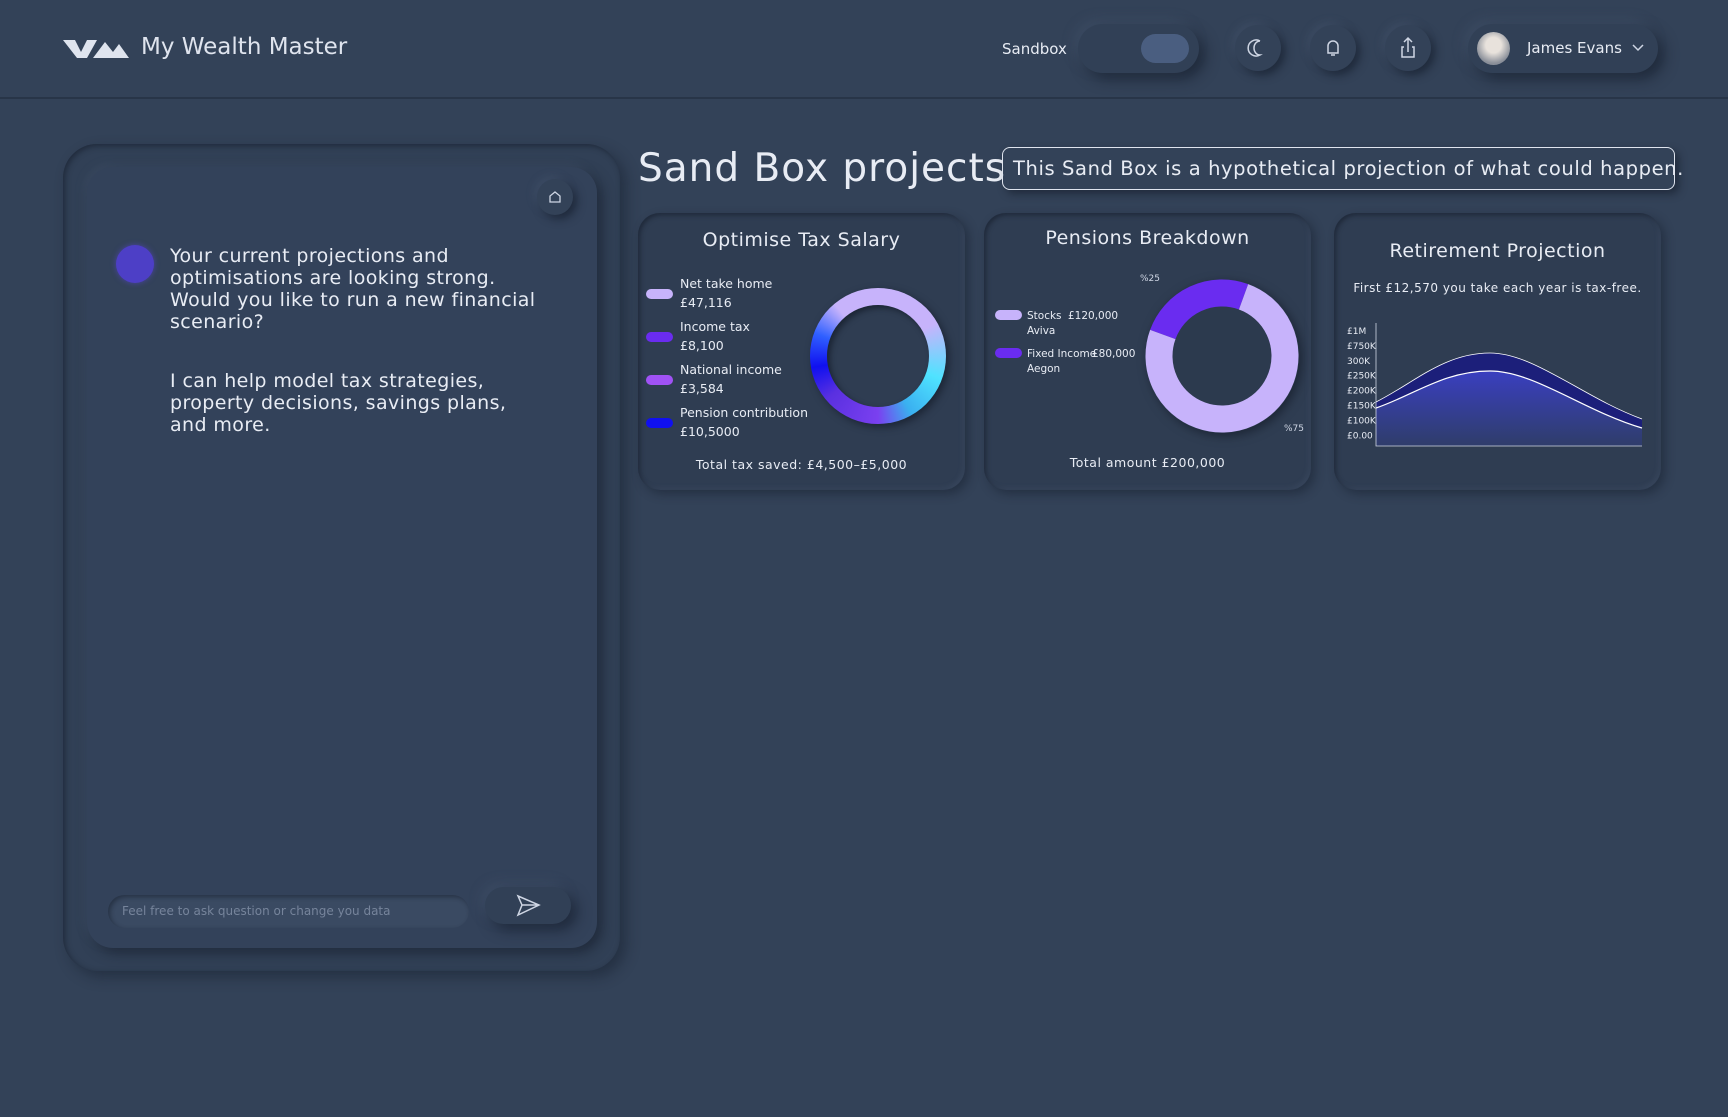  Describe the element at coordinates (801, 240) in the screenshot. I see `card-title: Optimise Tax Salary` at that location.